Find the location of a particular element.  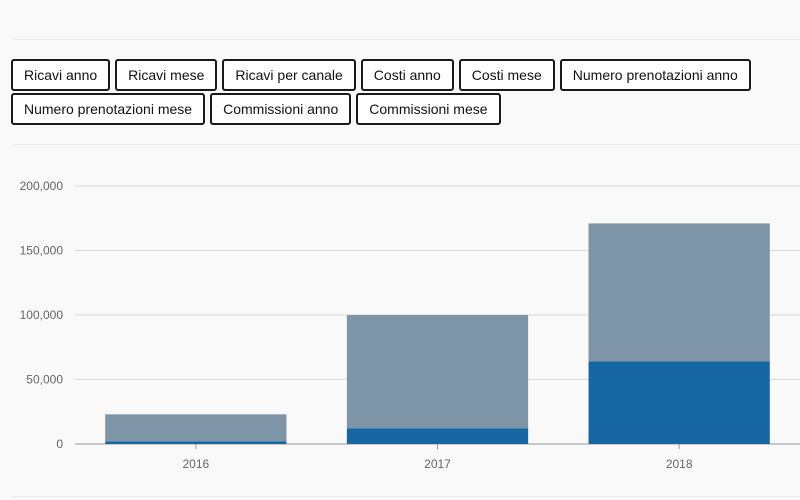

y-tick-label: 0 is located at coordinates (59, 444).